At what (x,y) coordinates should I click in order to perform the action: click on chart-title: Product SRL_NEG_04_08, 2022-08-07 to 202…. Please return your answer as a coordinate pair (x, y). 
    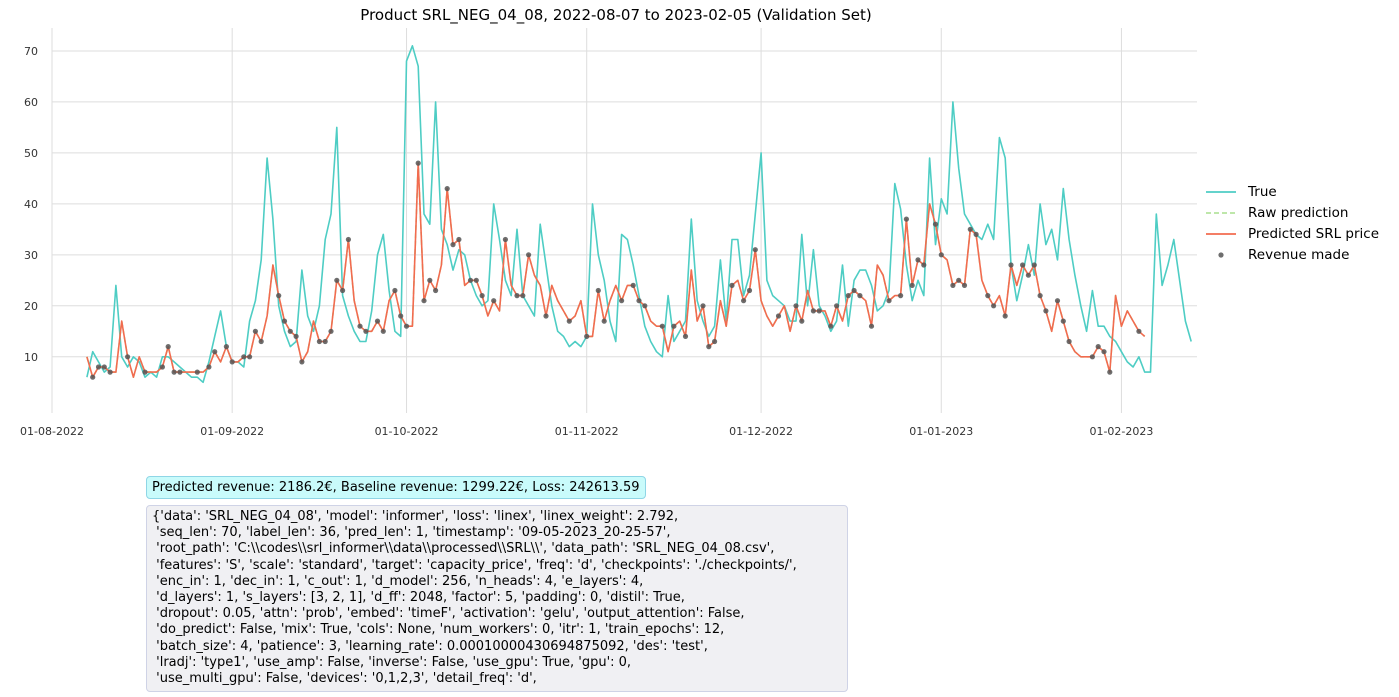
    Looking at the image, I should click on (616, 15).